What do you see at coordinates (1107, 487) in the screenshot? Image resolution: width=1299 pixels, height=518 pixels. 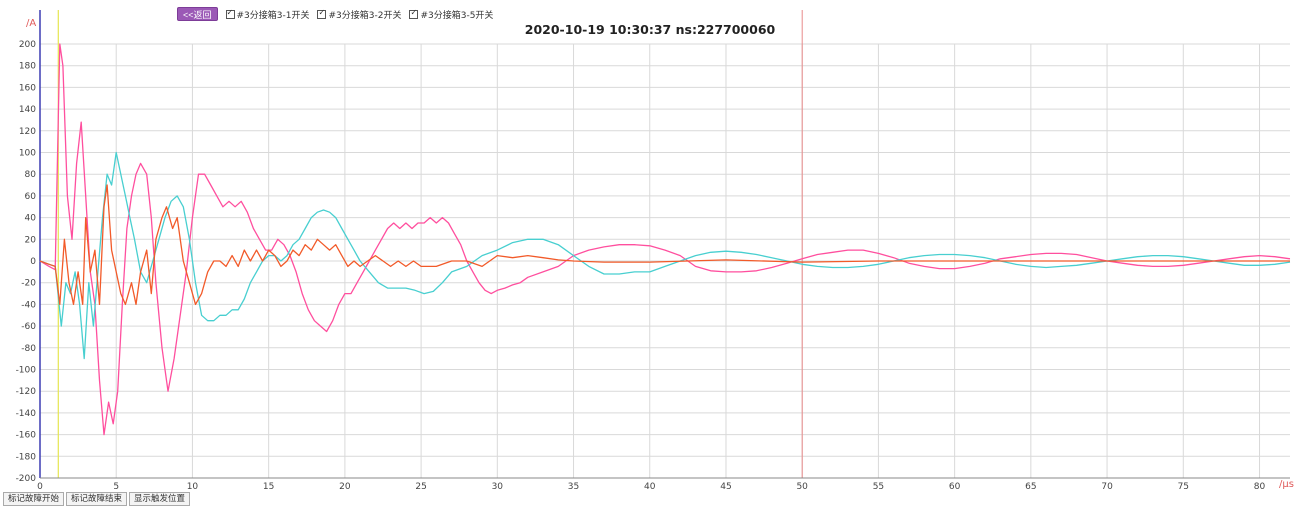 I see `x-tick-label: 70` at bounding box center [1107, 487].